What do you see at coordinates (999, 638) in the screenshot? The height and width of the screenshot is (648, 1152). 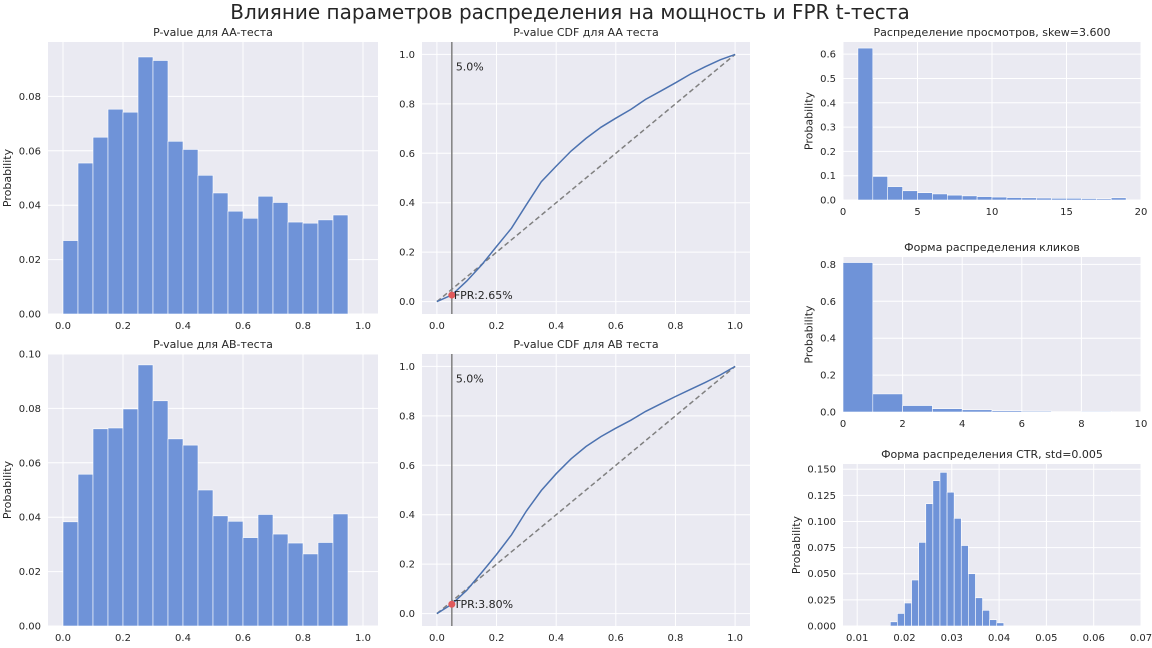 I see `x-tick-label: 0.04` at bounding box center [999, 638].